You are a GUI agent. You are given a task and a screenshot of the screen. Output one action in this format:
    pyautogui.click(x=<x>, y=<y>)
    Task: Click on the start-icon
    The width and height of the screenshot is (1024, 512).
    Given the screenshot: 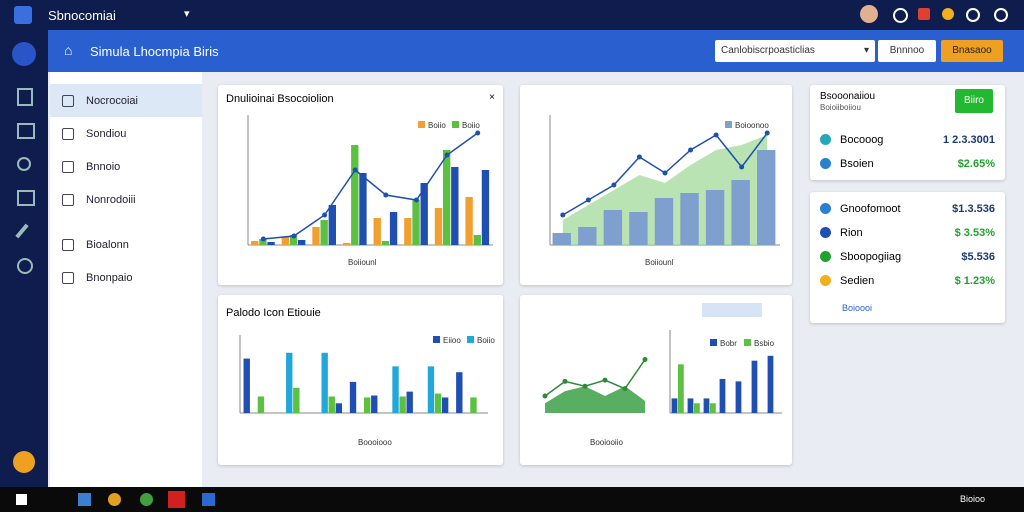 What is the action you would take?
    pyautogui.click(x=21, y=499)
    